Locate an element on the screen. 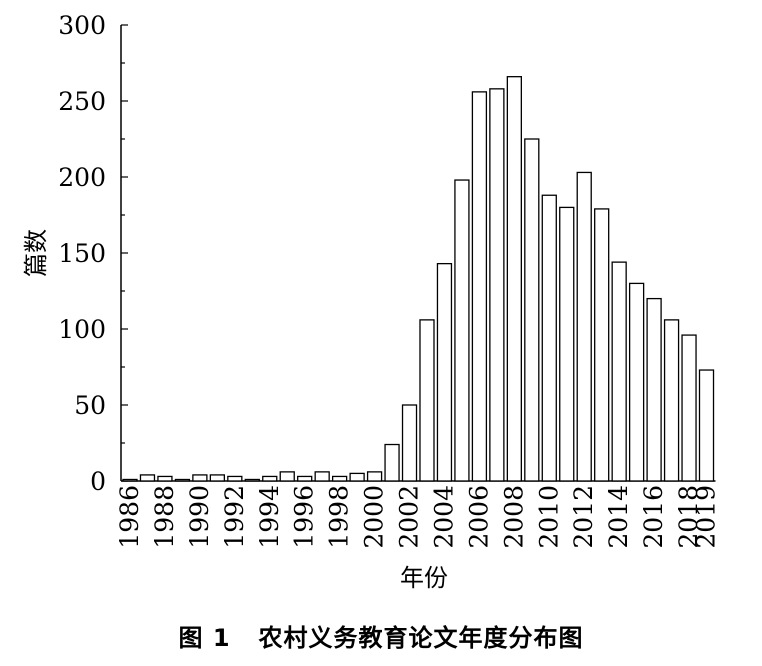 The height and width of the screenshot is (666, 762). x-tick-label: 2000 is located at coordinates (374, 517).